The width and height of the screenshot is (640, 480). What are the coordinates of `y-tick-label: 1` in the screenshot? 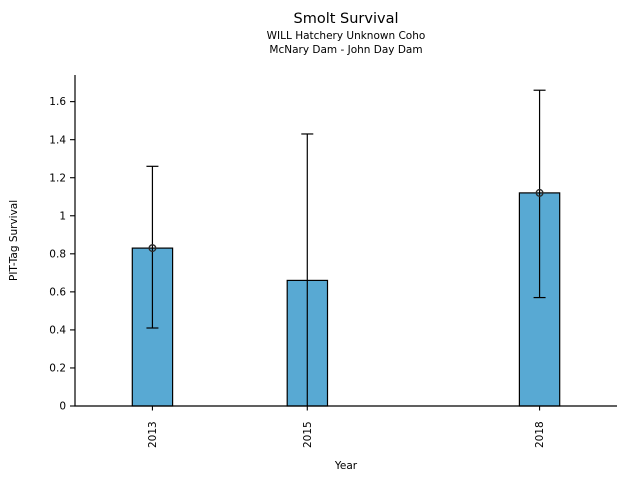 It's located at (62, 216).